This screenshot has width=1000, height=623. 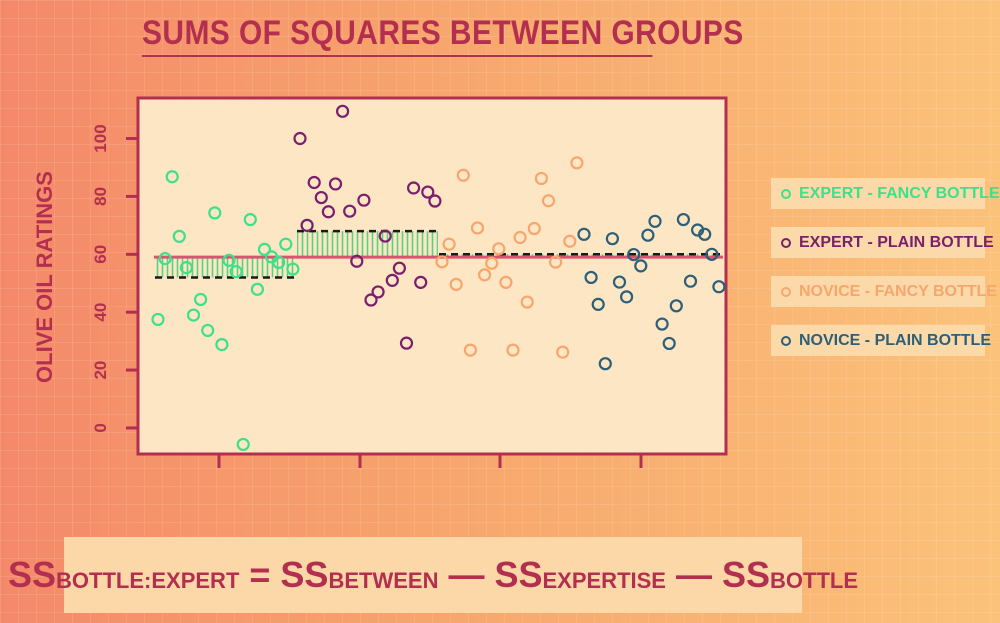 I want to click on formula-minus-2: —, so click(x=693, y=574).